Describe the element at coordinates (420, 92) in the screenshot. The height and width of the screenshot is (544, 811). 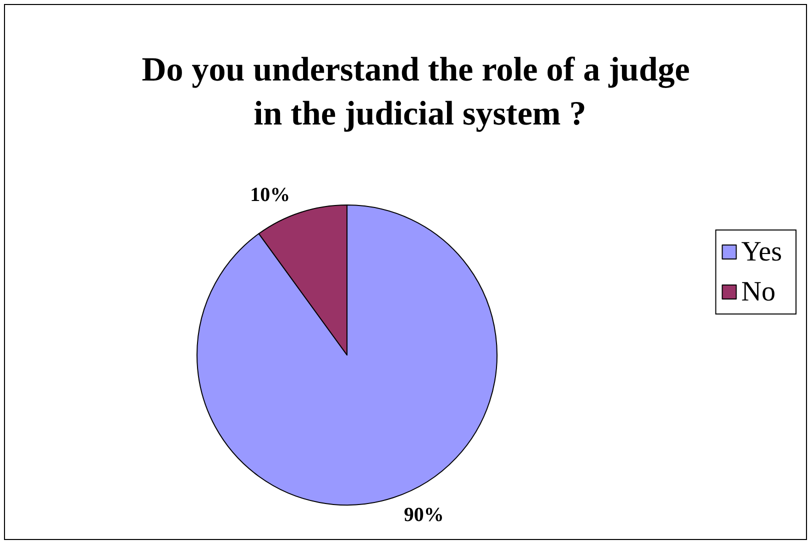
I see `chart-title: Do you understand the role of a judge in the judicial system ?` at that location.